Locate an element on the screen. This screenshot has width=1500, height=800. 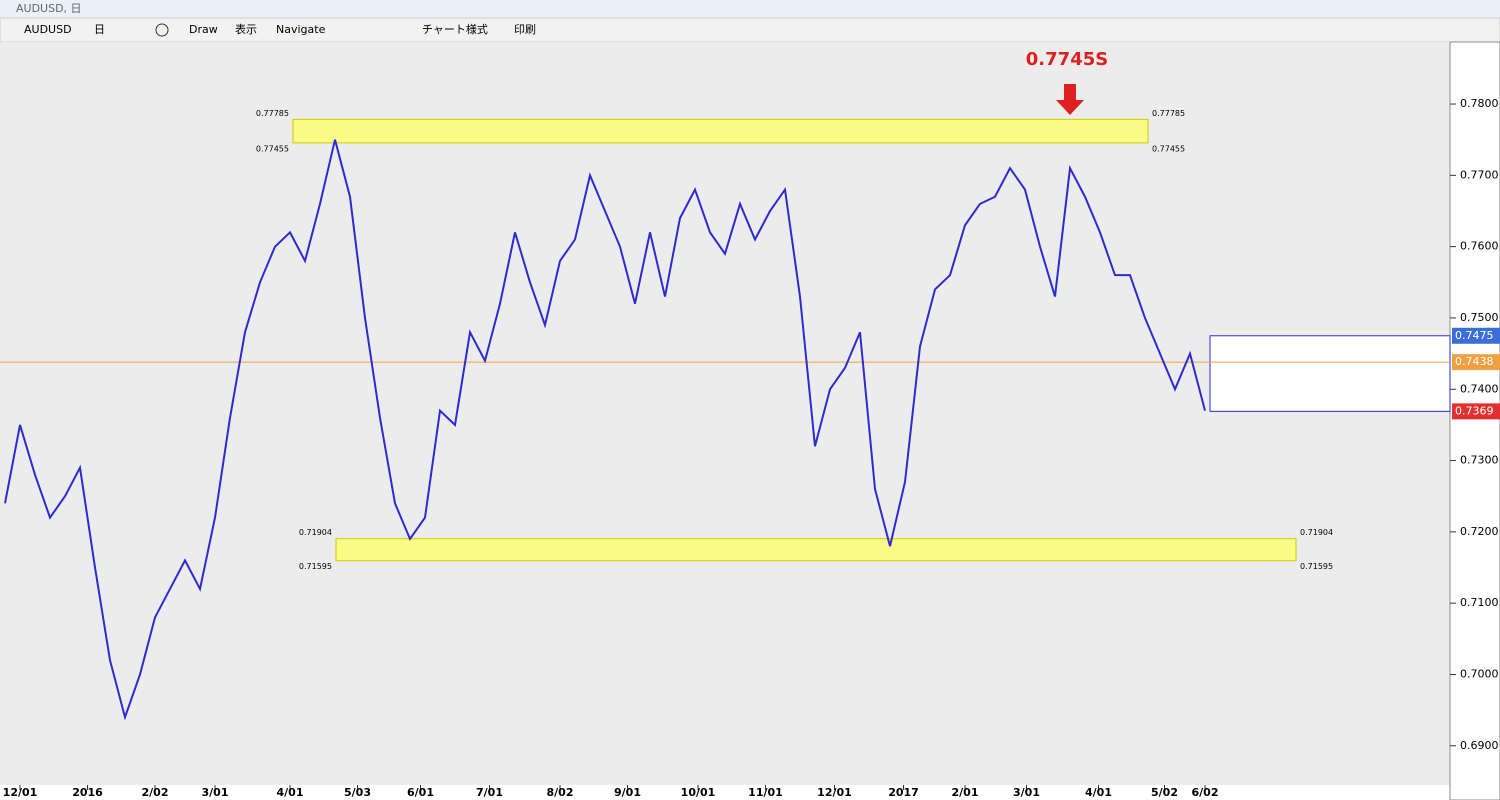
tool: Draw is located at coordinates (203, 29).